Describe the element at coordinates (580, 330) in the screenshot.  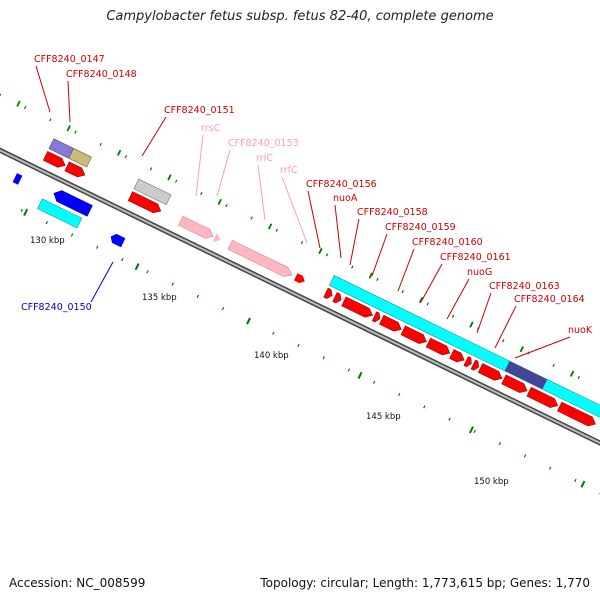
I see `gene-label-nuok: nuoK` at that location.